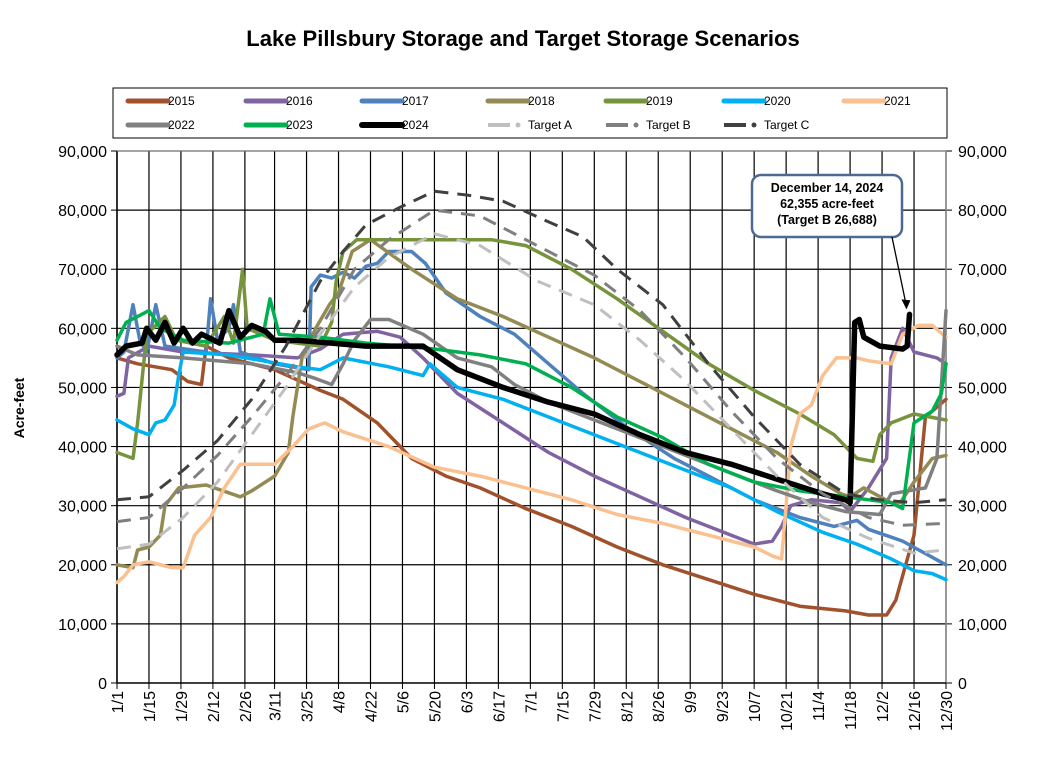 This screenshot has width=1046, height=784. What do you see at coordinates (214, 706) in the screenshot?
I see `x-tick-label: 2/12` at bounding box center [214, 706].